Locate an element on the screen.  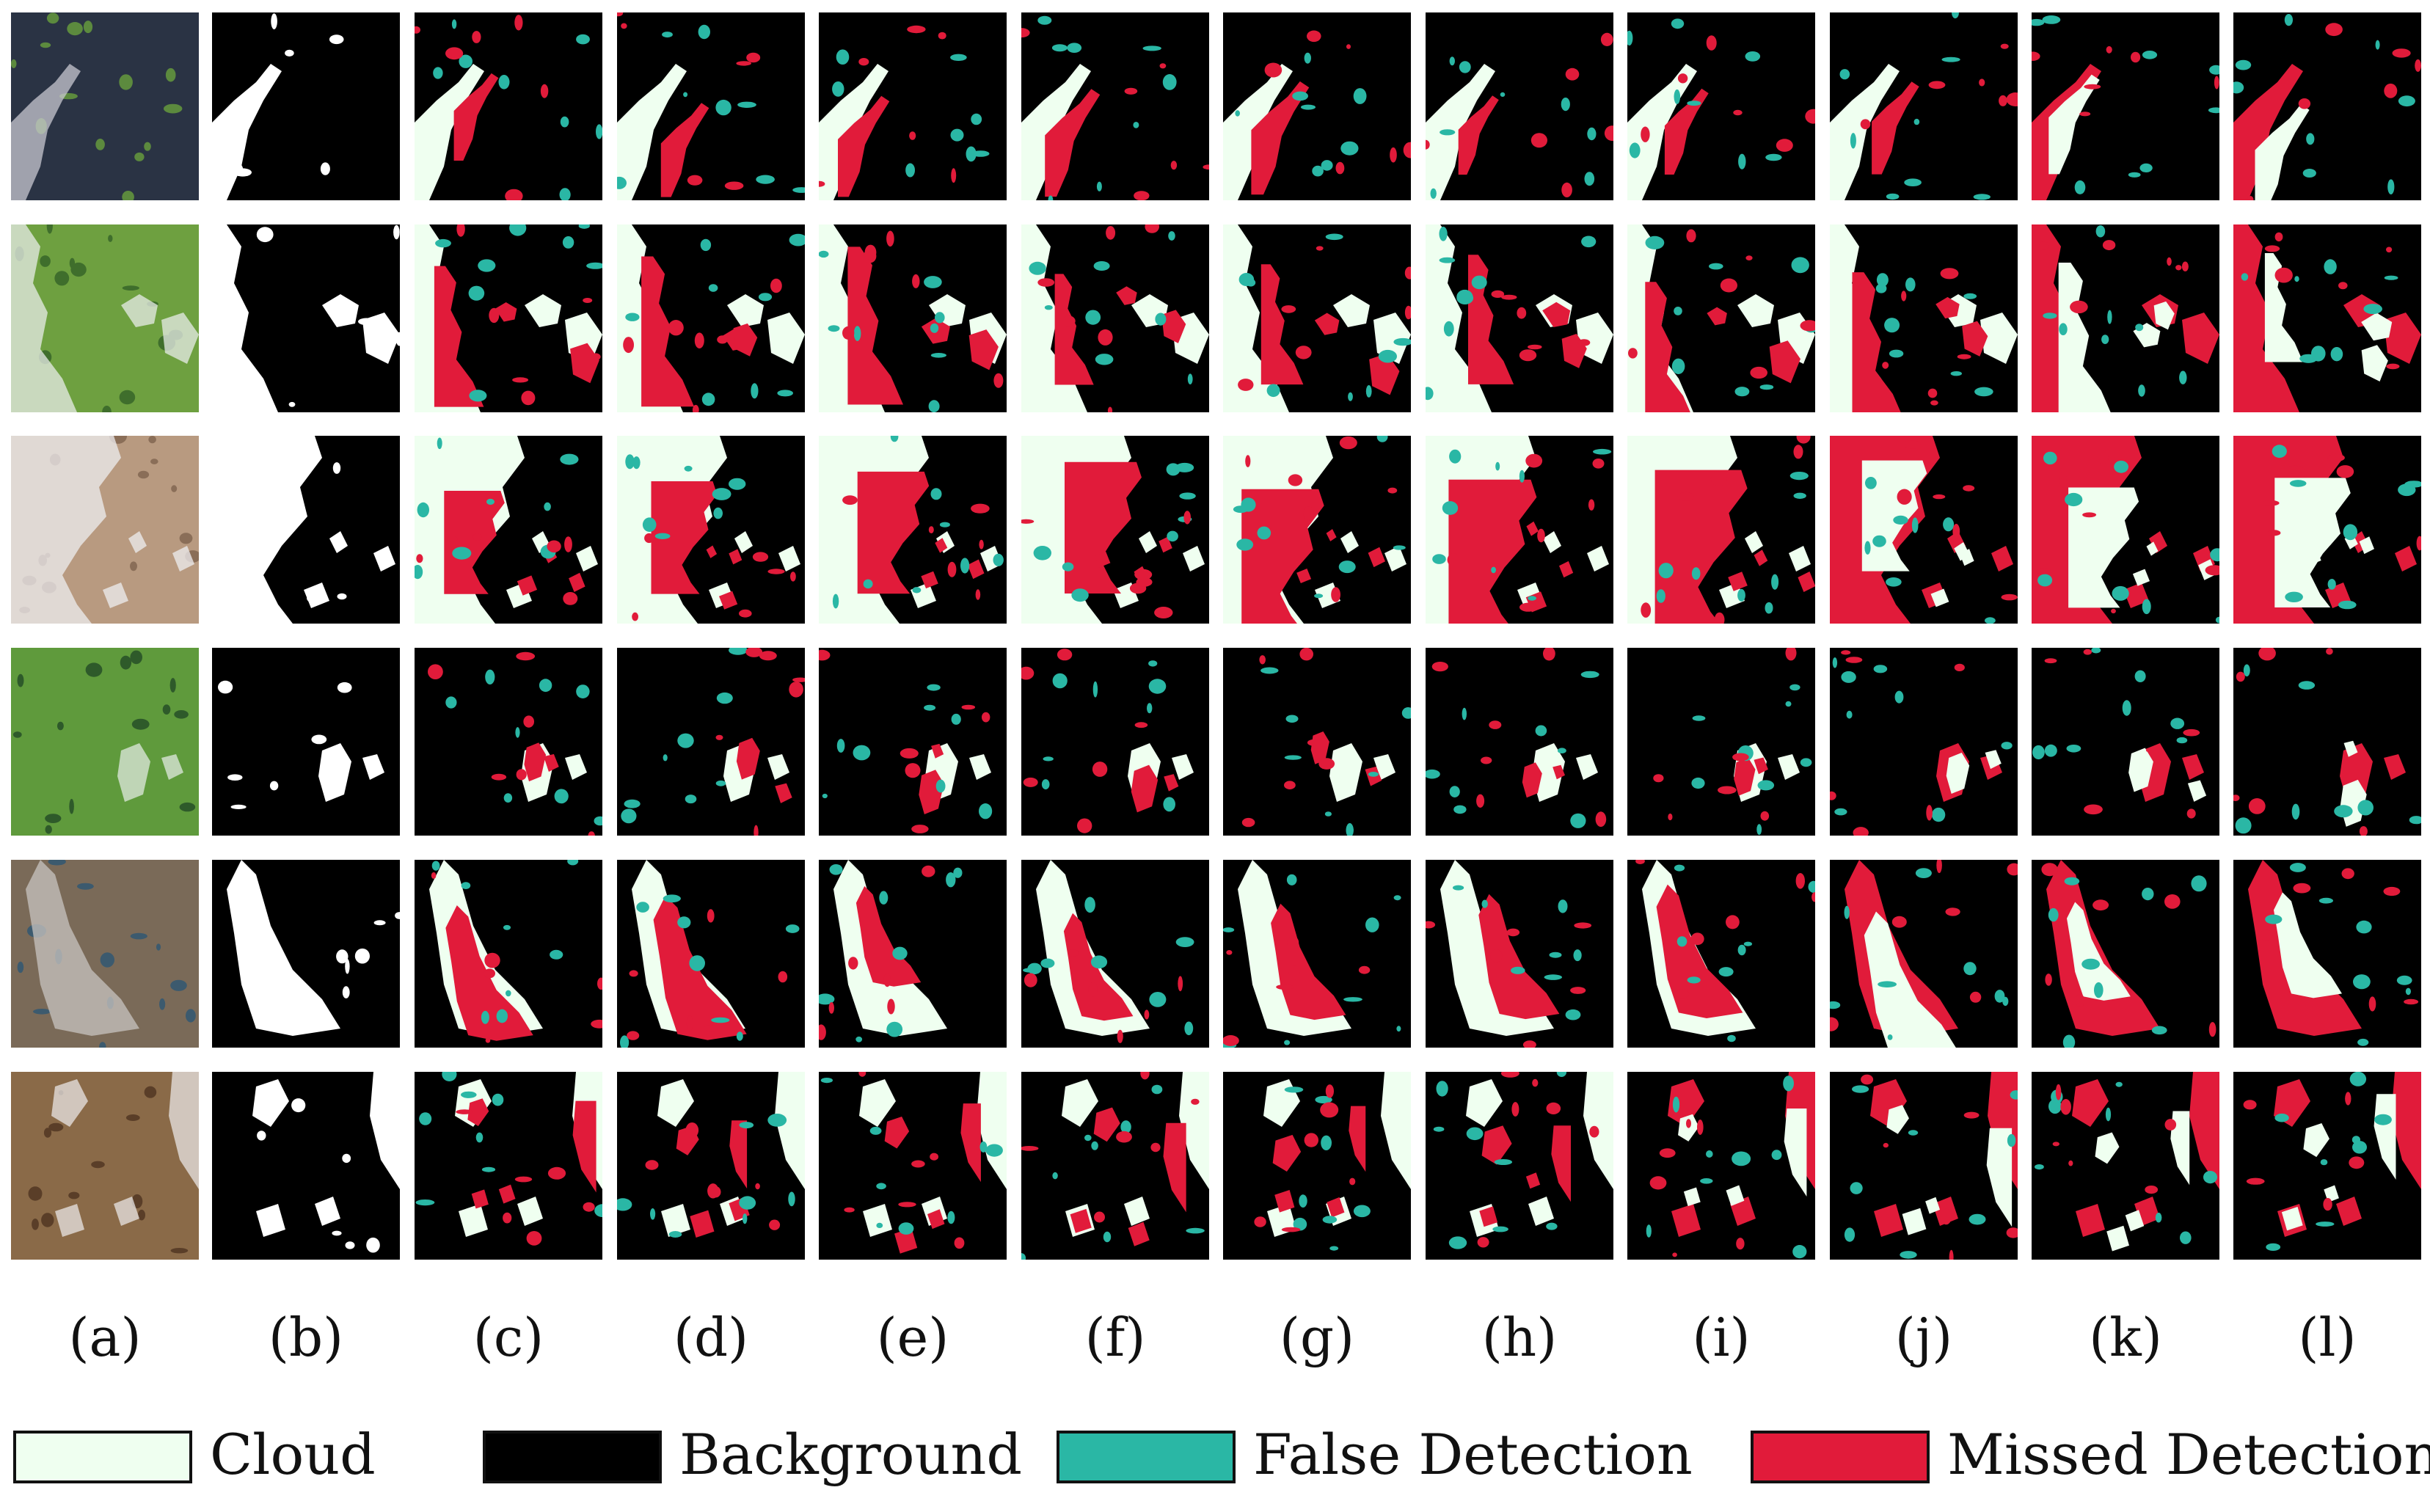
legend-label-false-detection: False Detection is located at coordinates (1473, 1455).